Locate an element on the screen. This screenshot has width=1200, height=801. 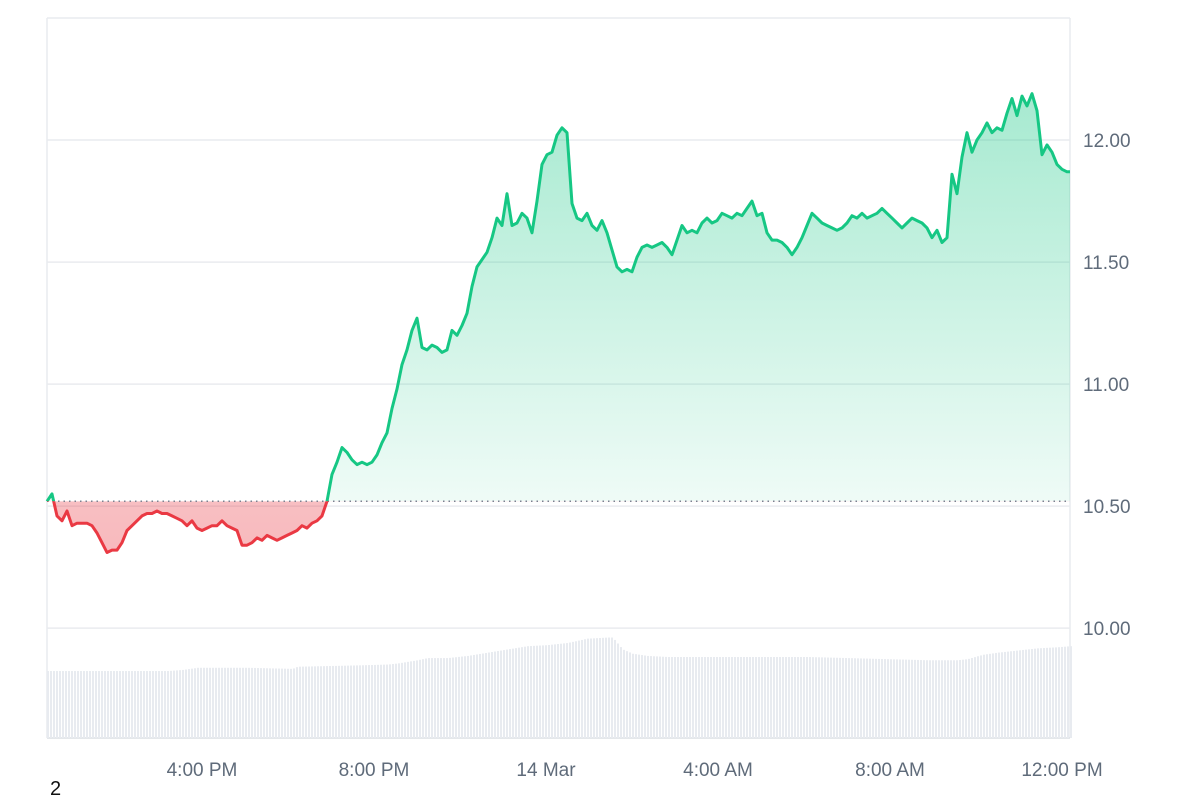
x-tick-label: 14 Mar is located at coordinates (546, 770).